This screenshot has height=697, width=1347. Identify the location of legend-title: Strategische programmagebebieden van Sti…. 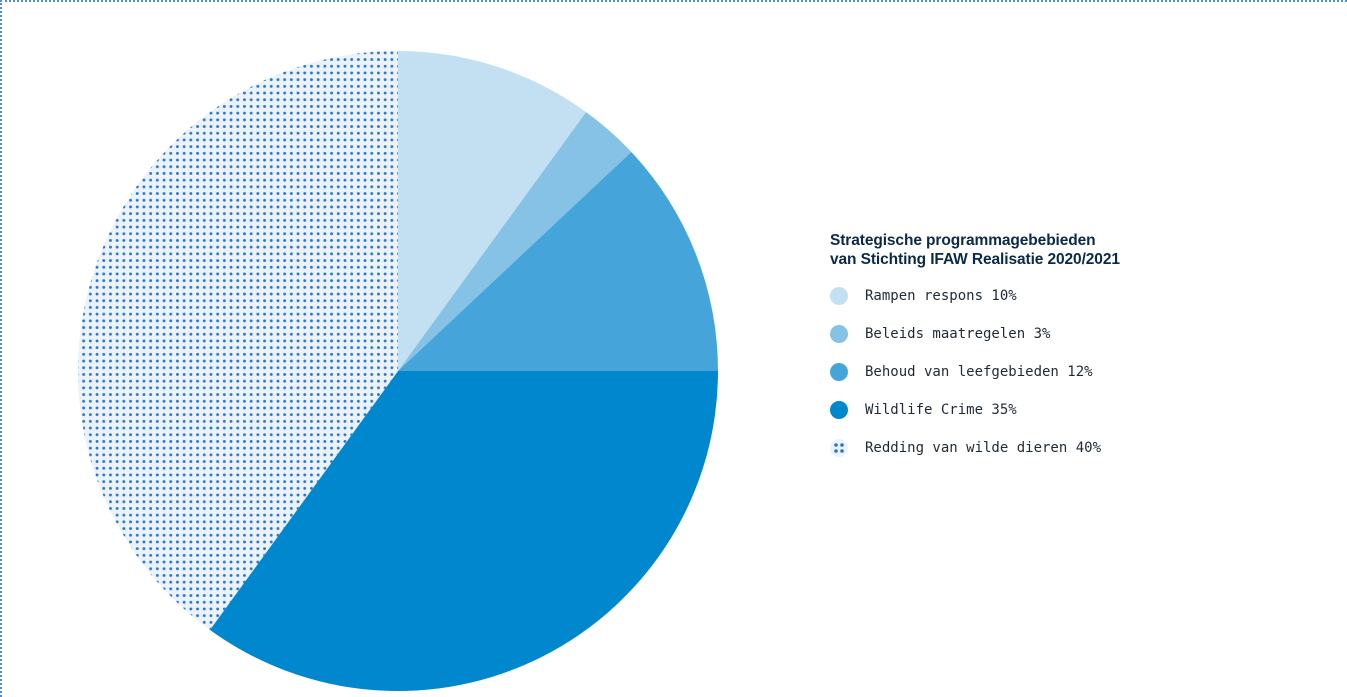
(1045, 250).